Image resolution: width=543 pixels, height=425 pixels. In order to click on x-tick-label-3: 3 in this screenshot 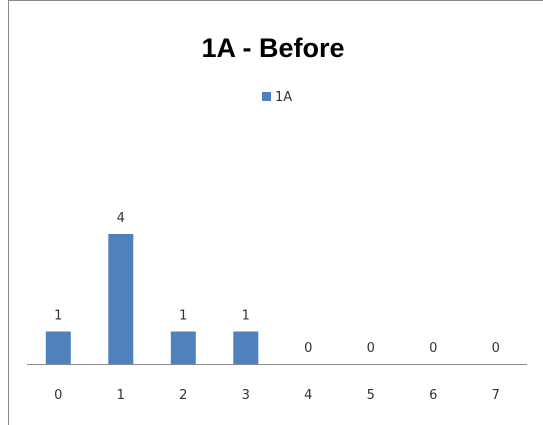, I will do `click(246, 395)`.